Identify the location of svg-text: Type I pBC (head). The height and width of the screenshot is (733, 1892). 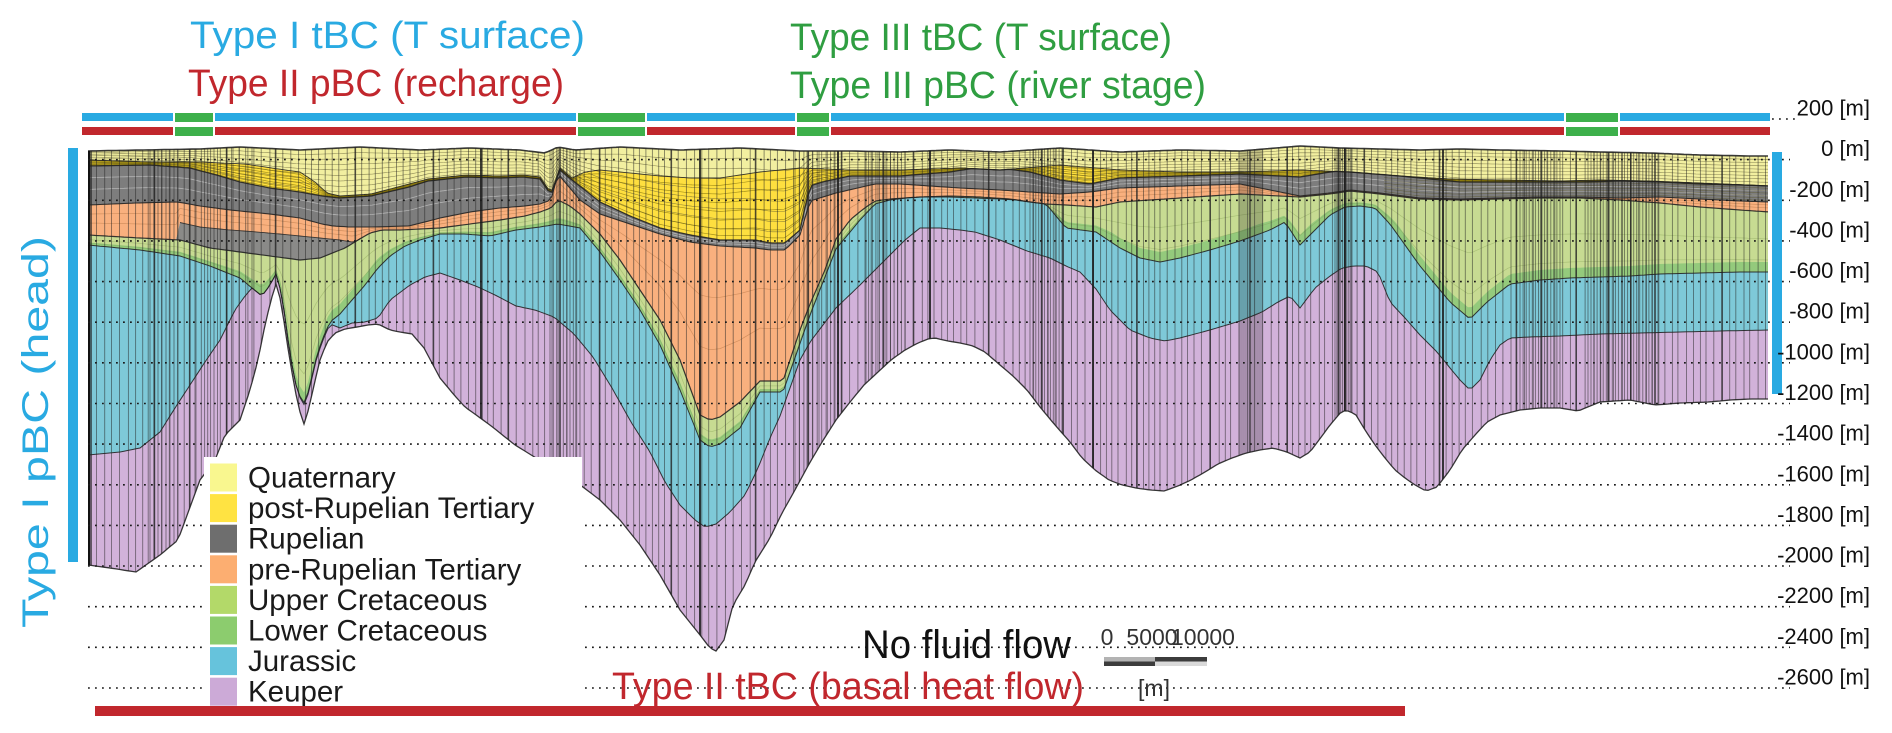
(35, 432).